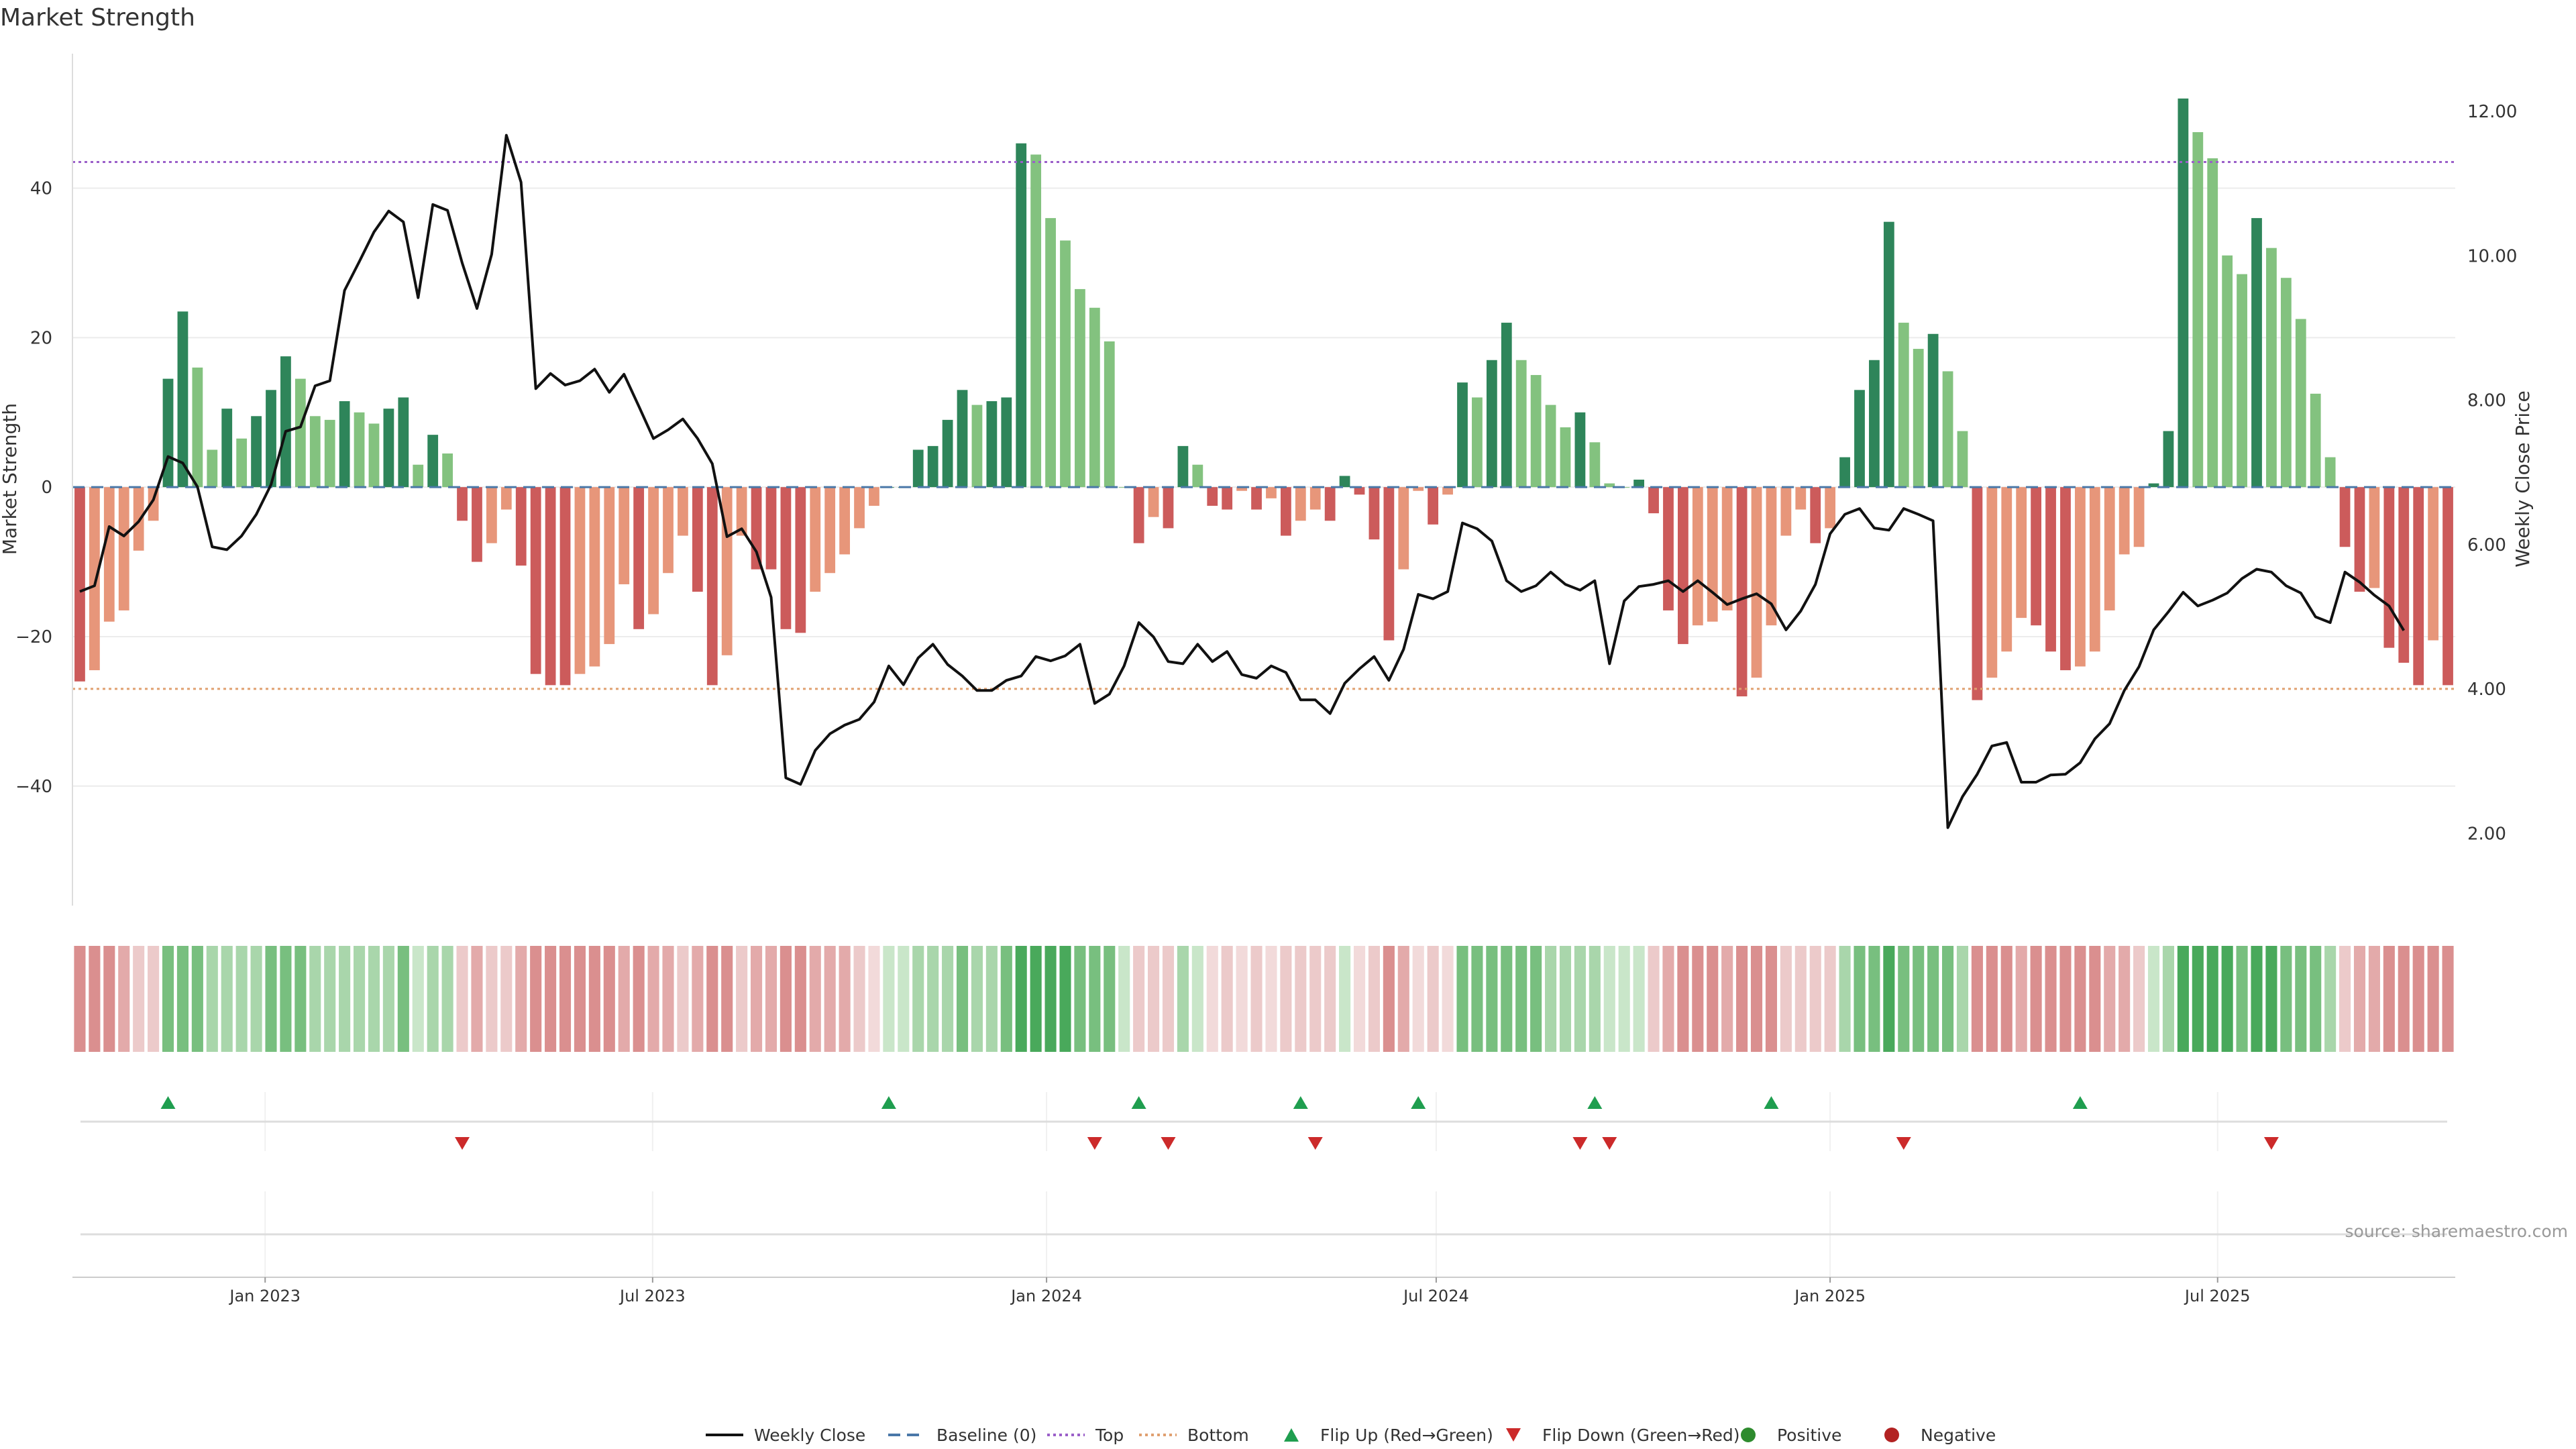  I want to click on legend-item: Baseline (0), so click(962, 1435).